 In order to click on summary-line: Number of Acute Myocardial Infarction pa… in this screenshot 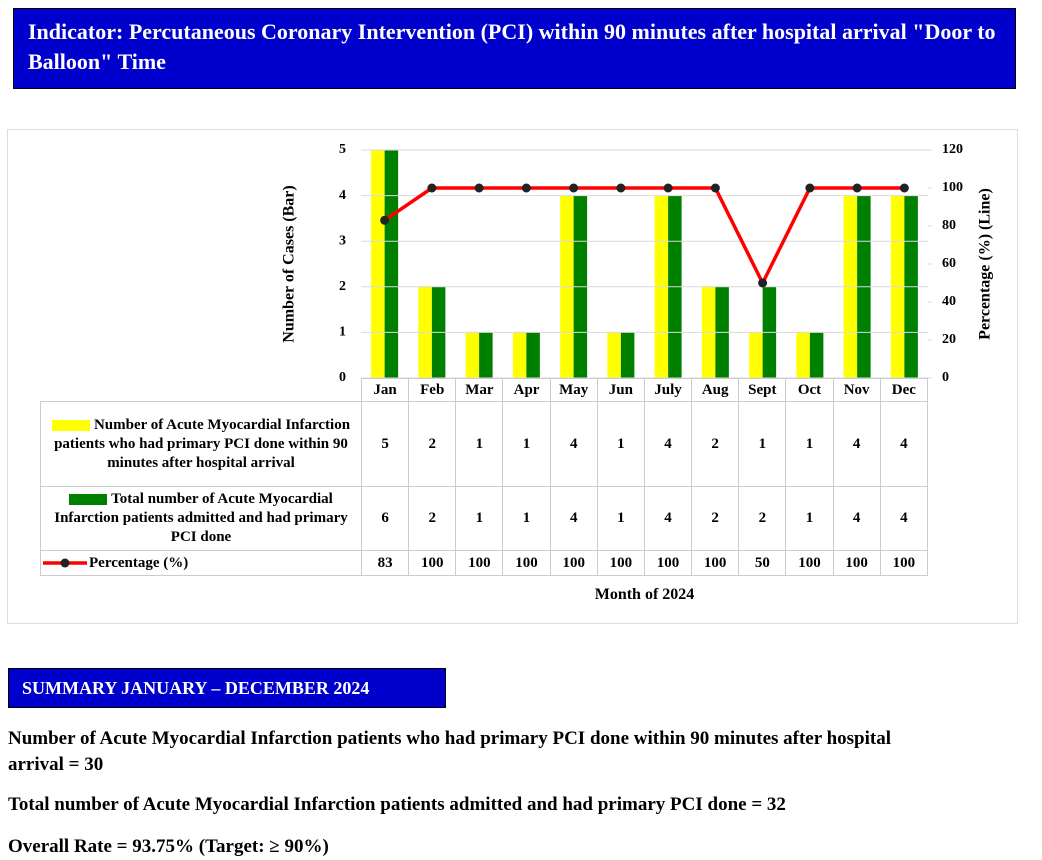, I will do `click(449, 751)`.